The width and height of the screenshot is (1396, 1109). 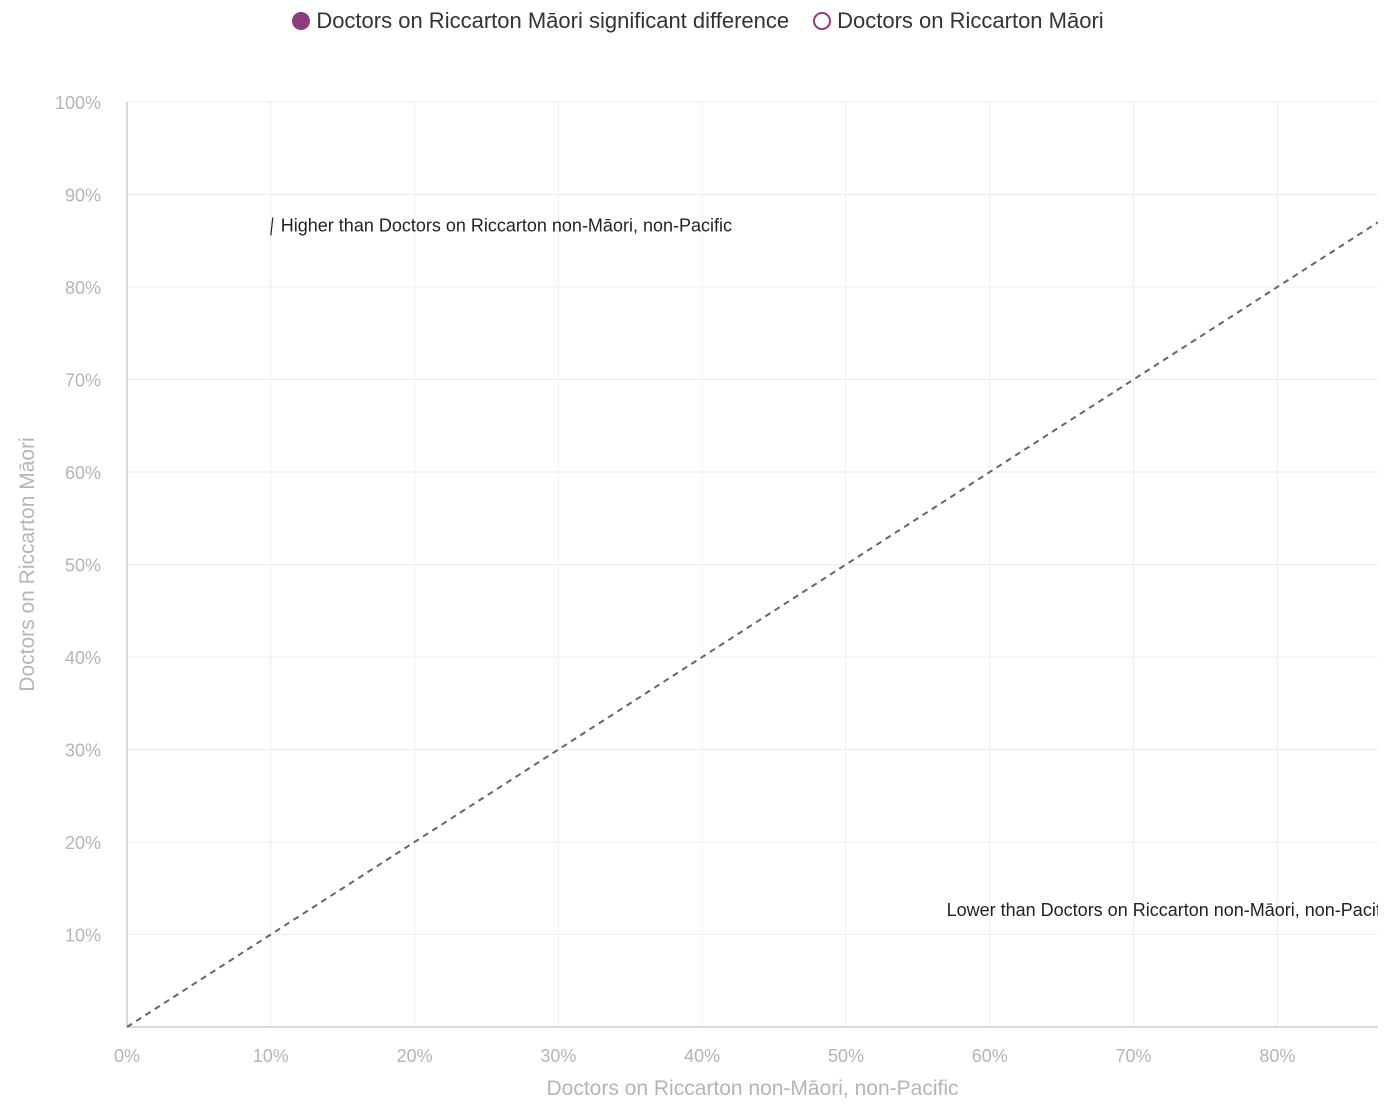 What do you see at coordinates (702, 1056) in the screenshot?
I see `x-tick-label: 40%` at bounding box center [702, 1056].